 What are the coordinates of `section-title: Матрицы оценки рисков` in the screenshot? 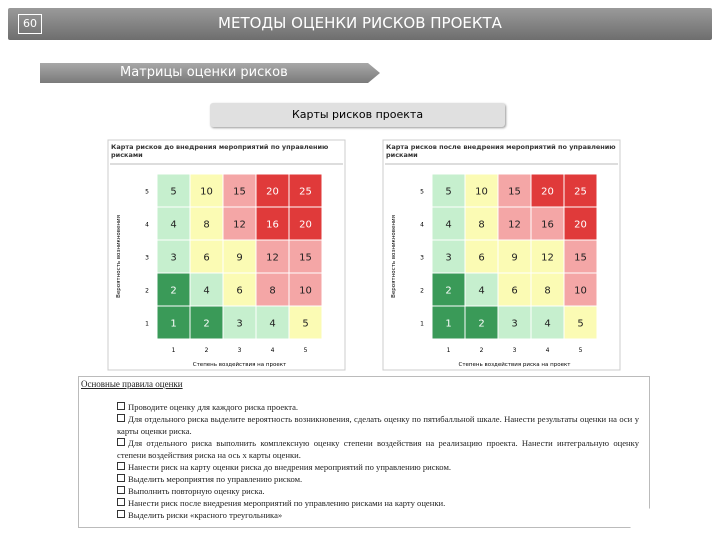 It's located at (204, 72).